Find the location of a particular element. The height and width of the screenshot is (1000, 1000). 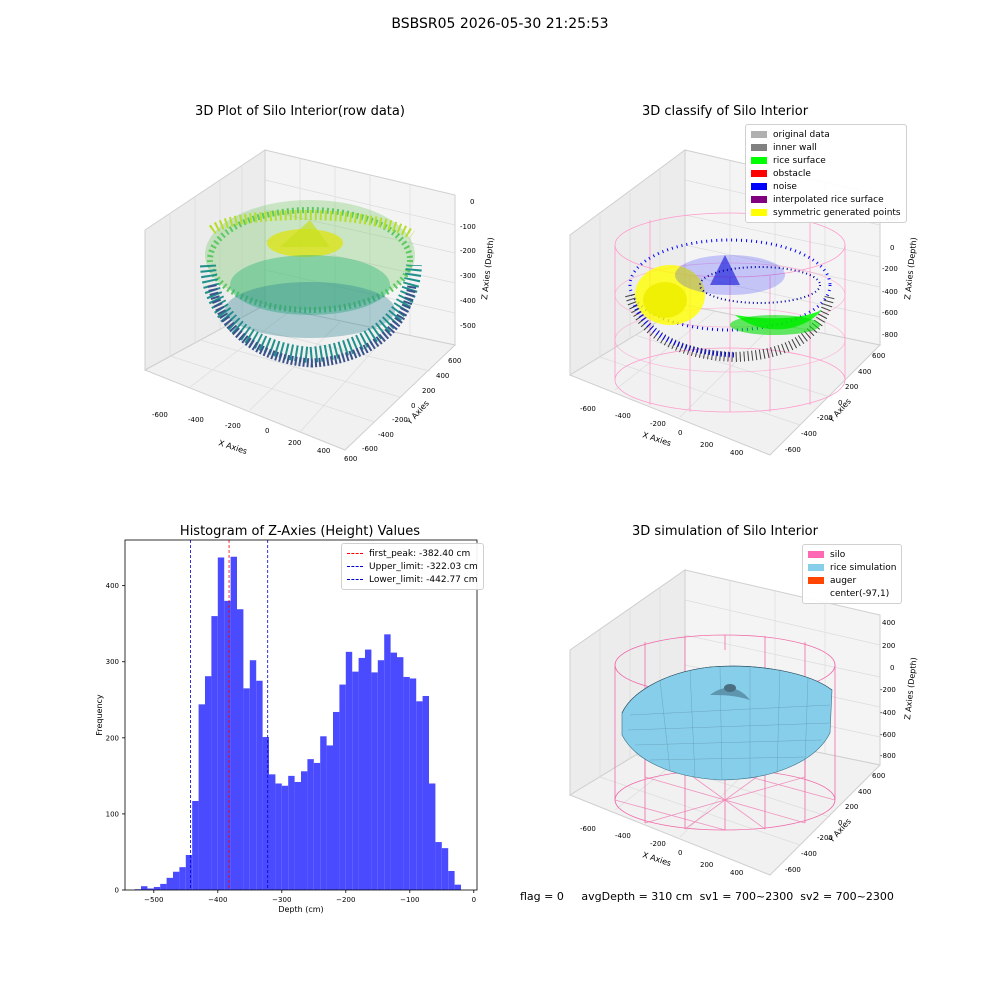

classify-point-cloud is located at coordinates (730, 300).